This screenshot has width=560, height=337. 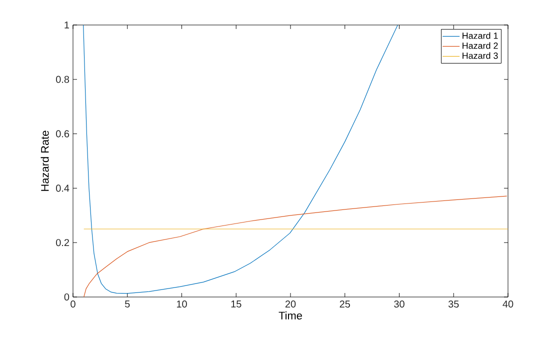 What do you see at coordinates (63, 79) in the screenshot?
I see `y-tick-label: 0.8` at bounding box center [63, 79].